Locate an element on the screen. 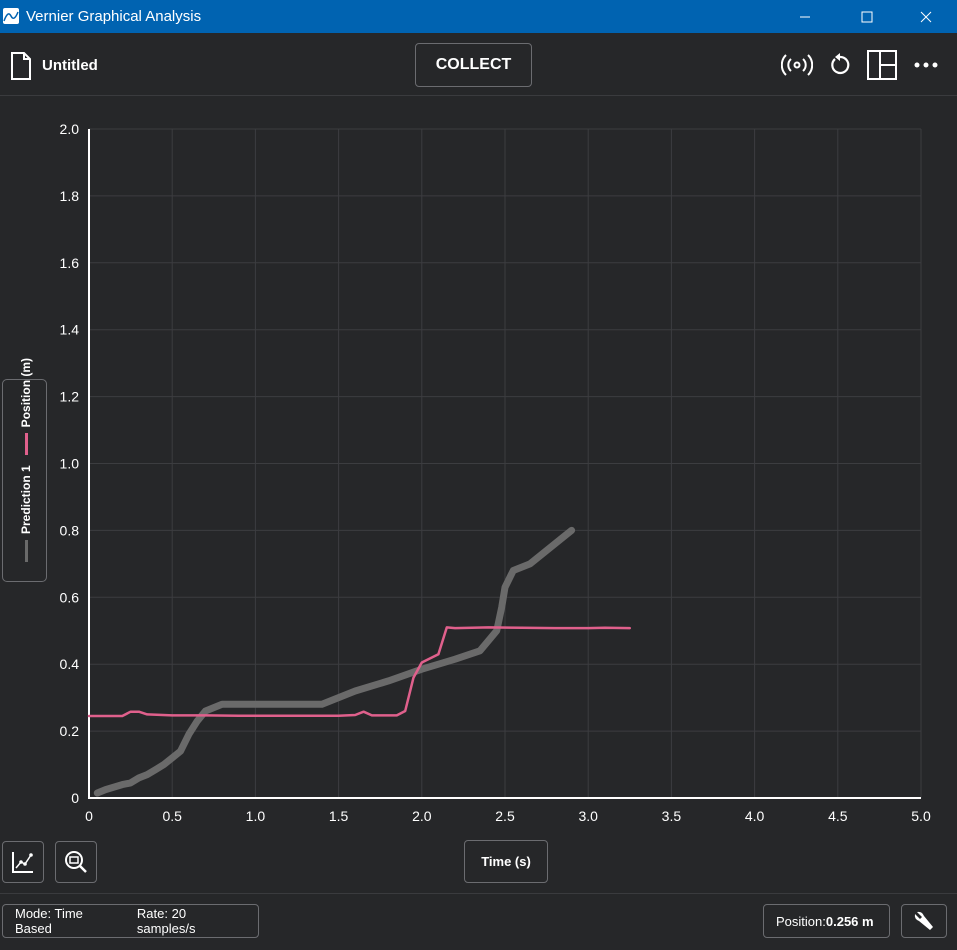 Image resolution: width=957 pixels, height=950 pixels. meter-value: 0.256 m is located at coordinates (849, 921).